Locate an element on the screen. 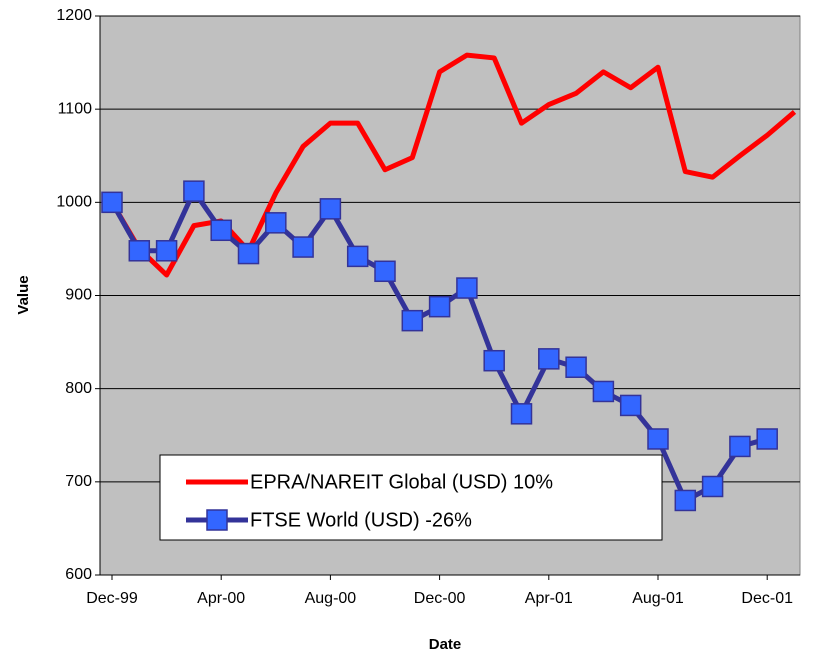 Image resolution: width=831 pixels, height=654 pixels. x-tick-label: Aug-00 is located at coordinates (331, 598).